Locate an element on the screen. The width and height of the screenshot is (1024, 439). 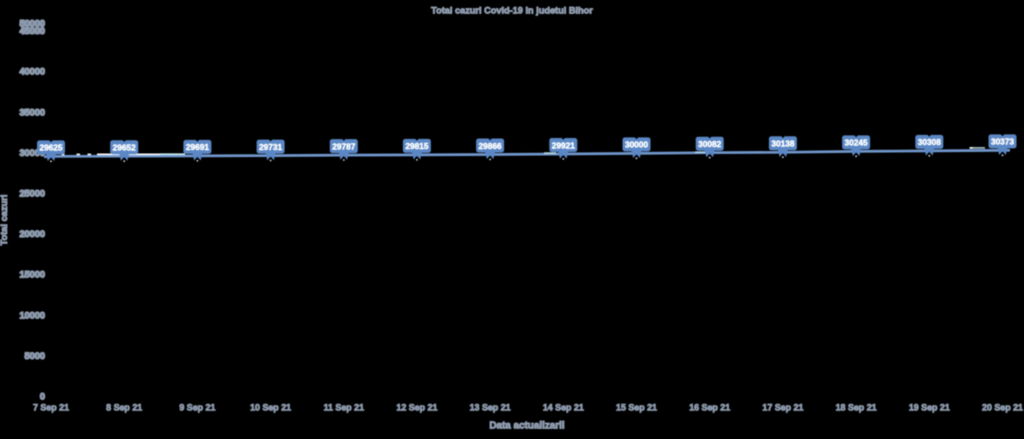
svg-text: 20000 is located at coordinates (32, 234).